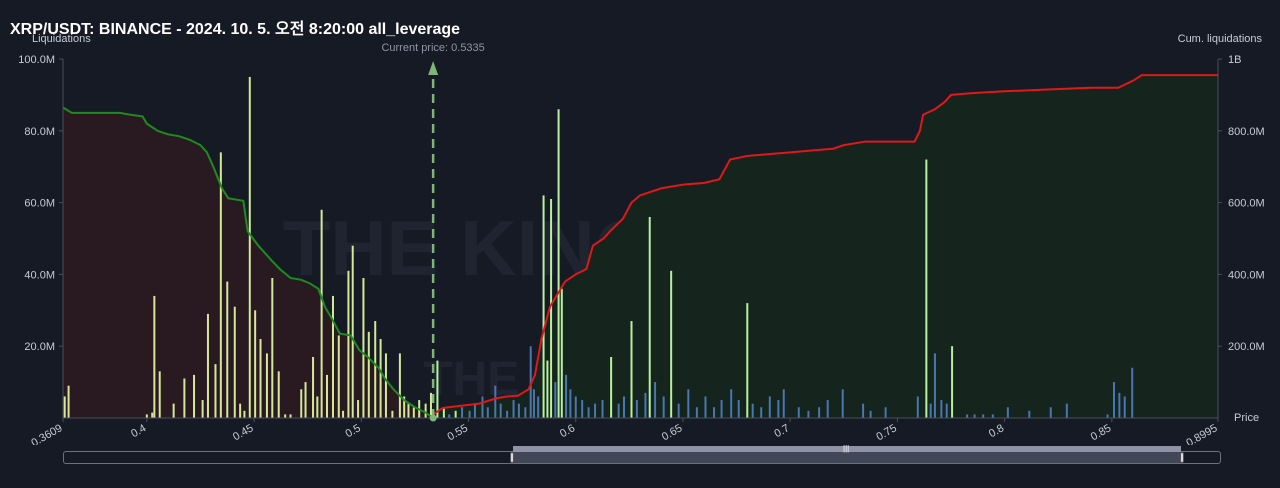 The height and width of the screenshot is (488, 1280). I want to click on range-scrollbar: |||, so click(642, 454).